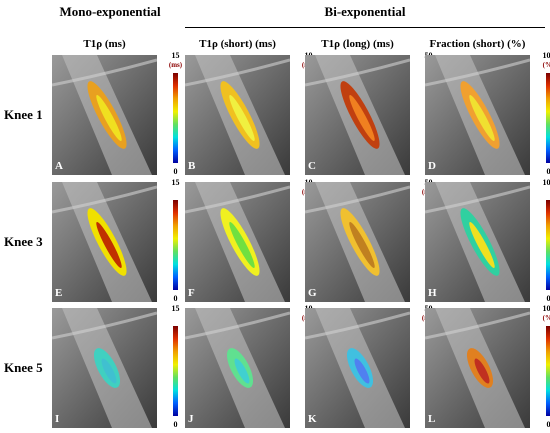  Describe the element at coordinates (432, 293) in the screenshot. I see `panel-letter: H` at that location.